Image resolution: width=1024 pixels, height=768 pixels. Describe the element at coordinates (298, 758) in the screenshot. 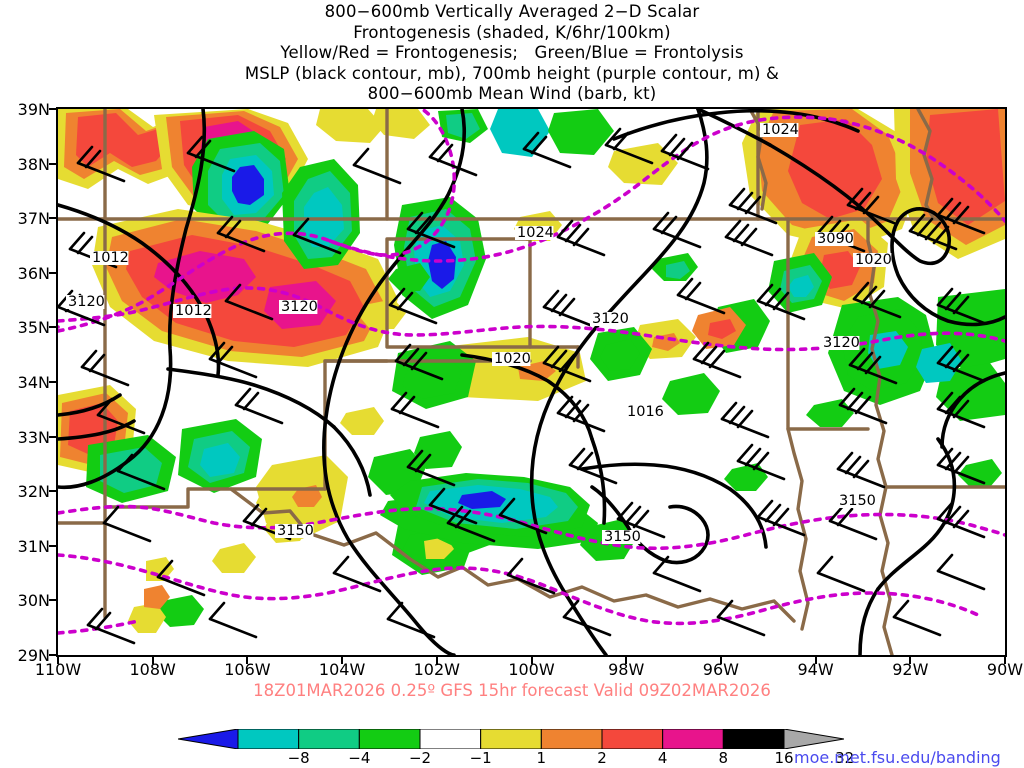

I see `colorbar-tick-−8: −8` at that location.